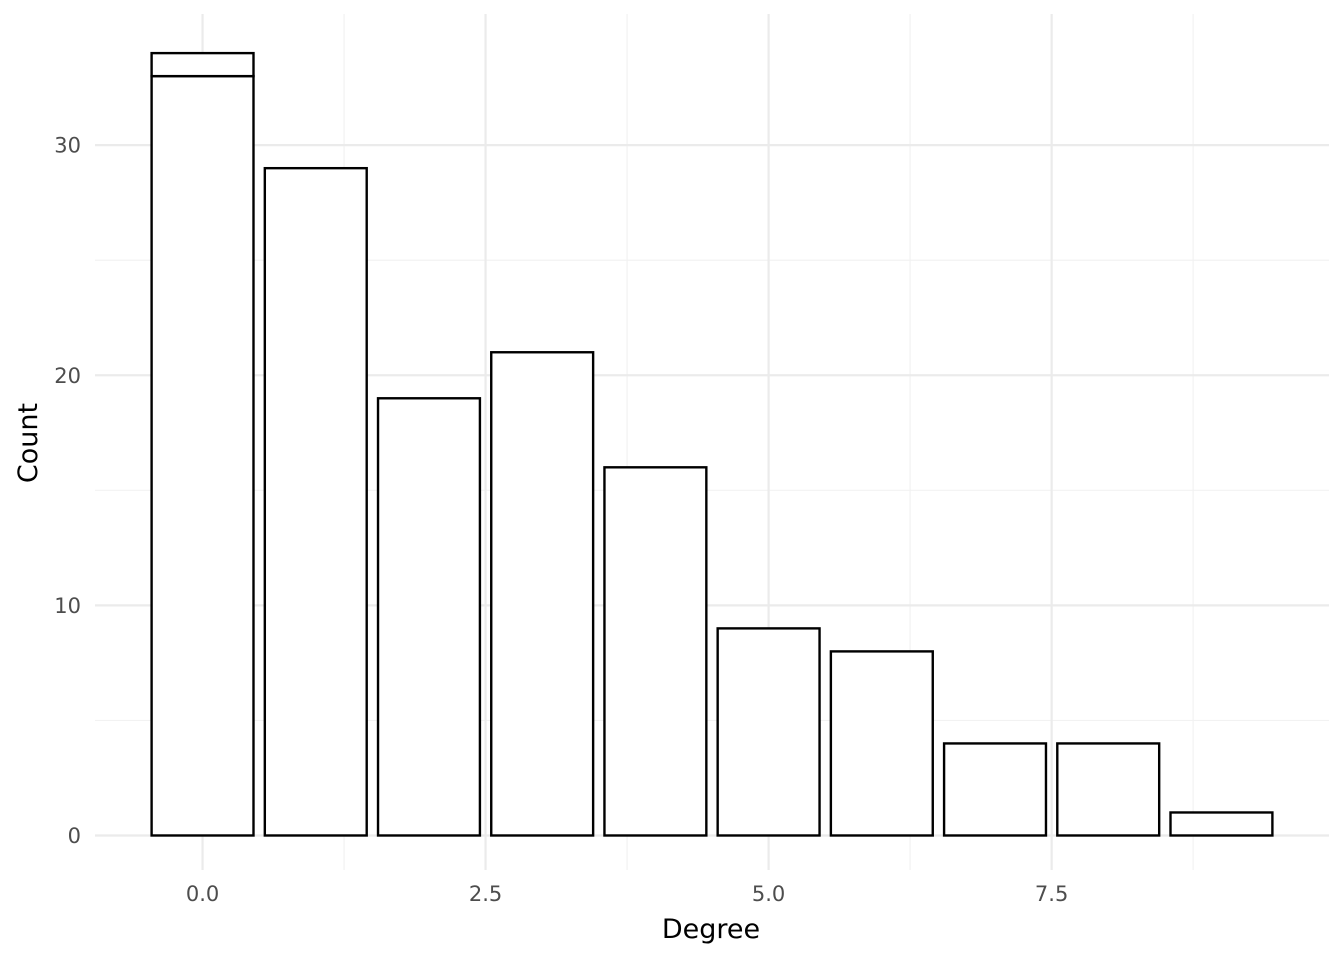  I want to click on x-axis-label: Degree, so click(711, 929).